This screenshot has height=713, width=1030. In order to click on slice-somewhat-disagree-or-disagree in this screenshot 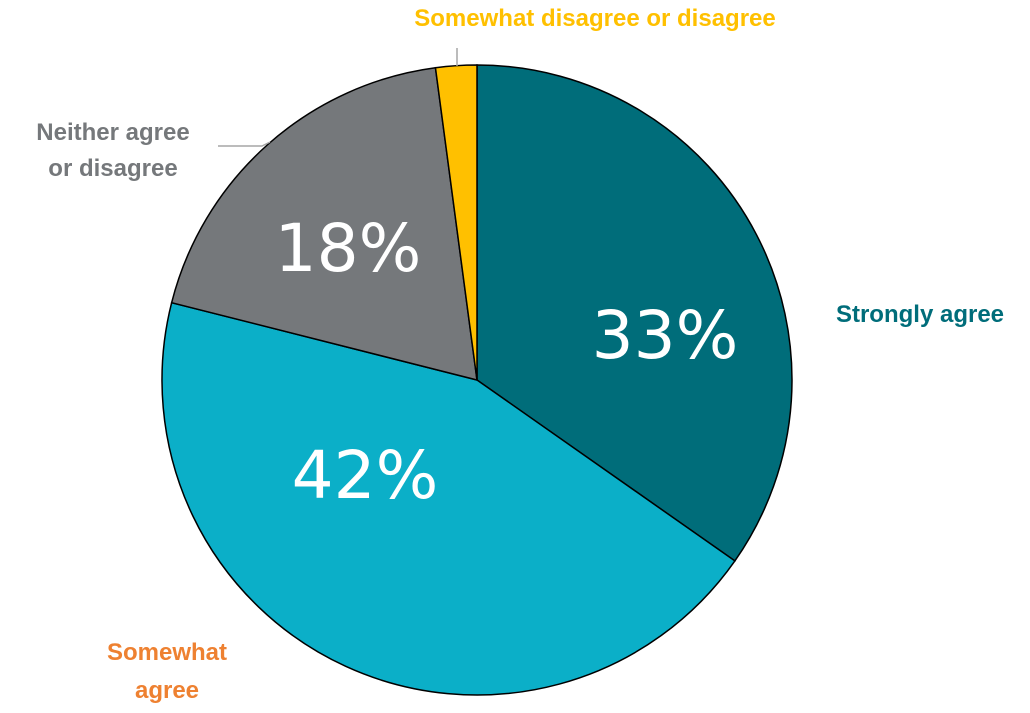, I will do `click(456, 222)`.